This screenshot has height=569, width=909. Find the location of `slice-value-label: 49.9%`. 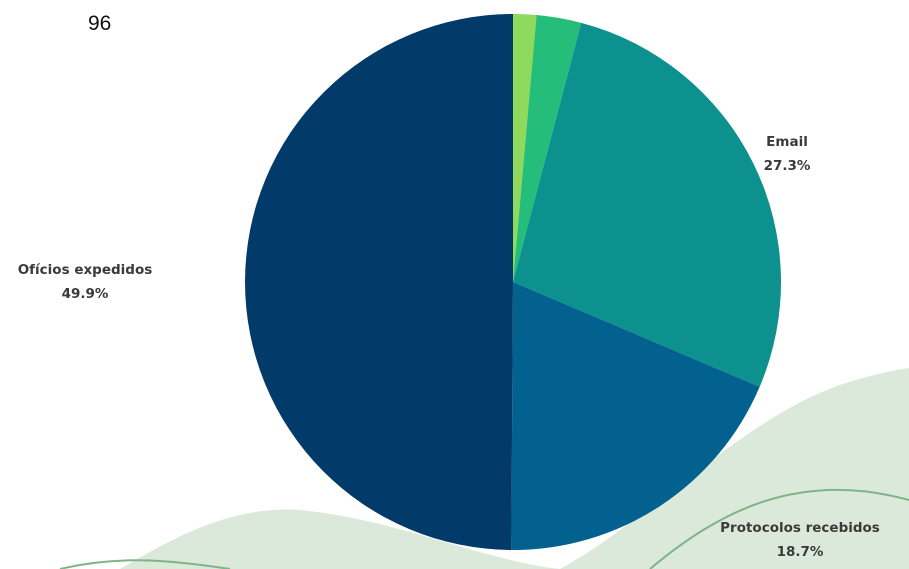

slice-value-label: 49.9% is located at coordinates (85, 294).